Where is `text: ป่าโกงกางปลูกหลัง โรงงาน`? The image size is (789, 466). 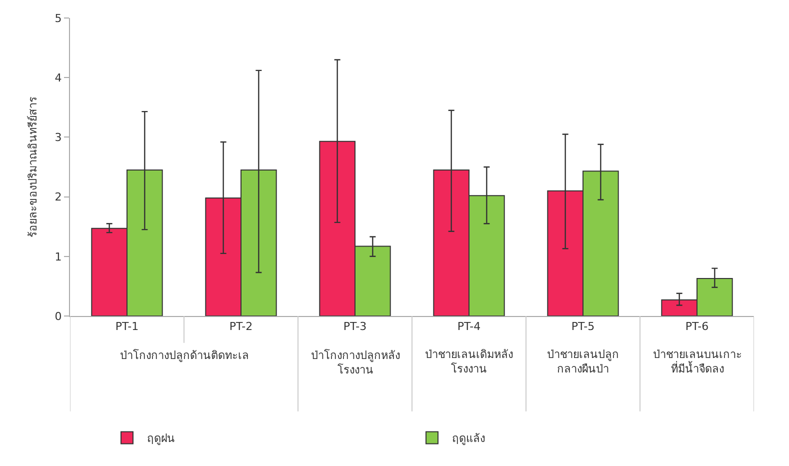
text: ป่าโกงกางปลูกหลัง โรงงาน is located at coordinates (355, 362).